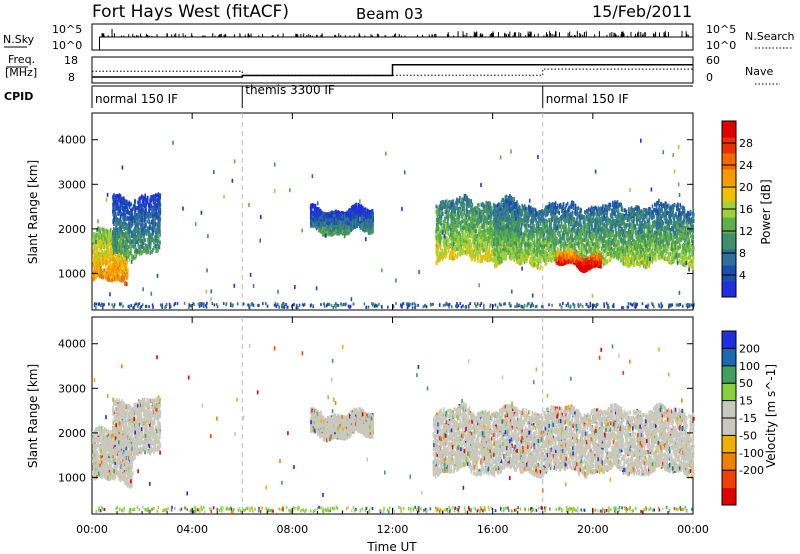  Describe the element at coordinates (21, 72) in the screenshot. I see `freq-label-line2: [MHz]` at that location.